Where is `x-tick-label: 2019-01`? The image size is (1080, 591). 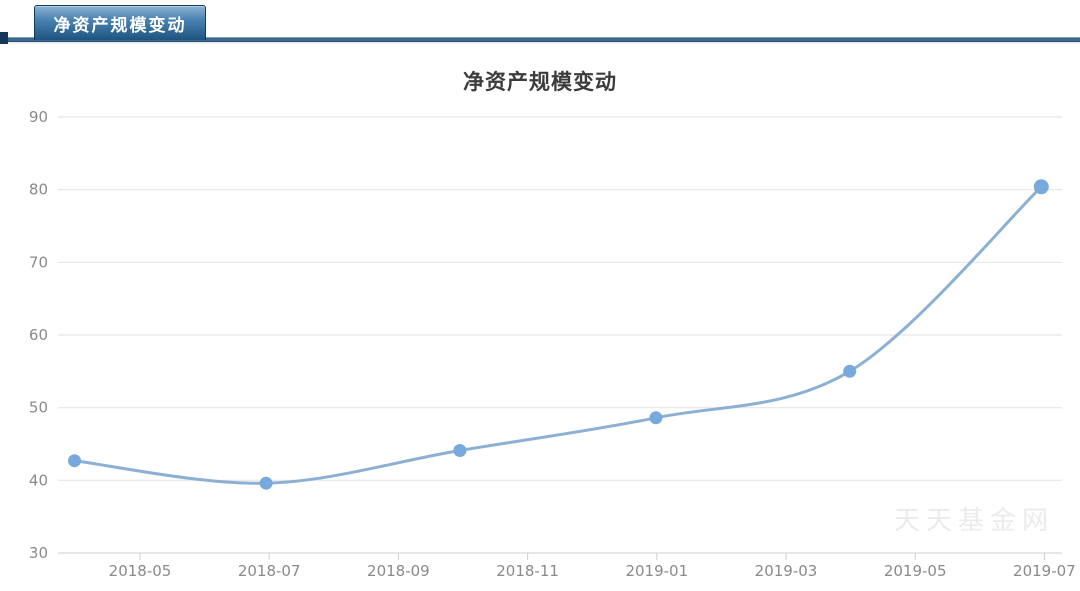
x-tick-label: 2019-01 is located at coordinates (656, 571).